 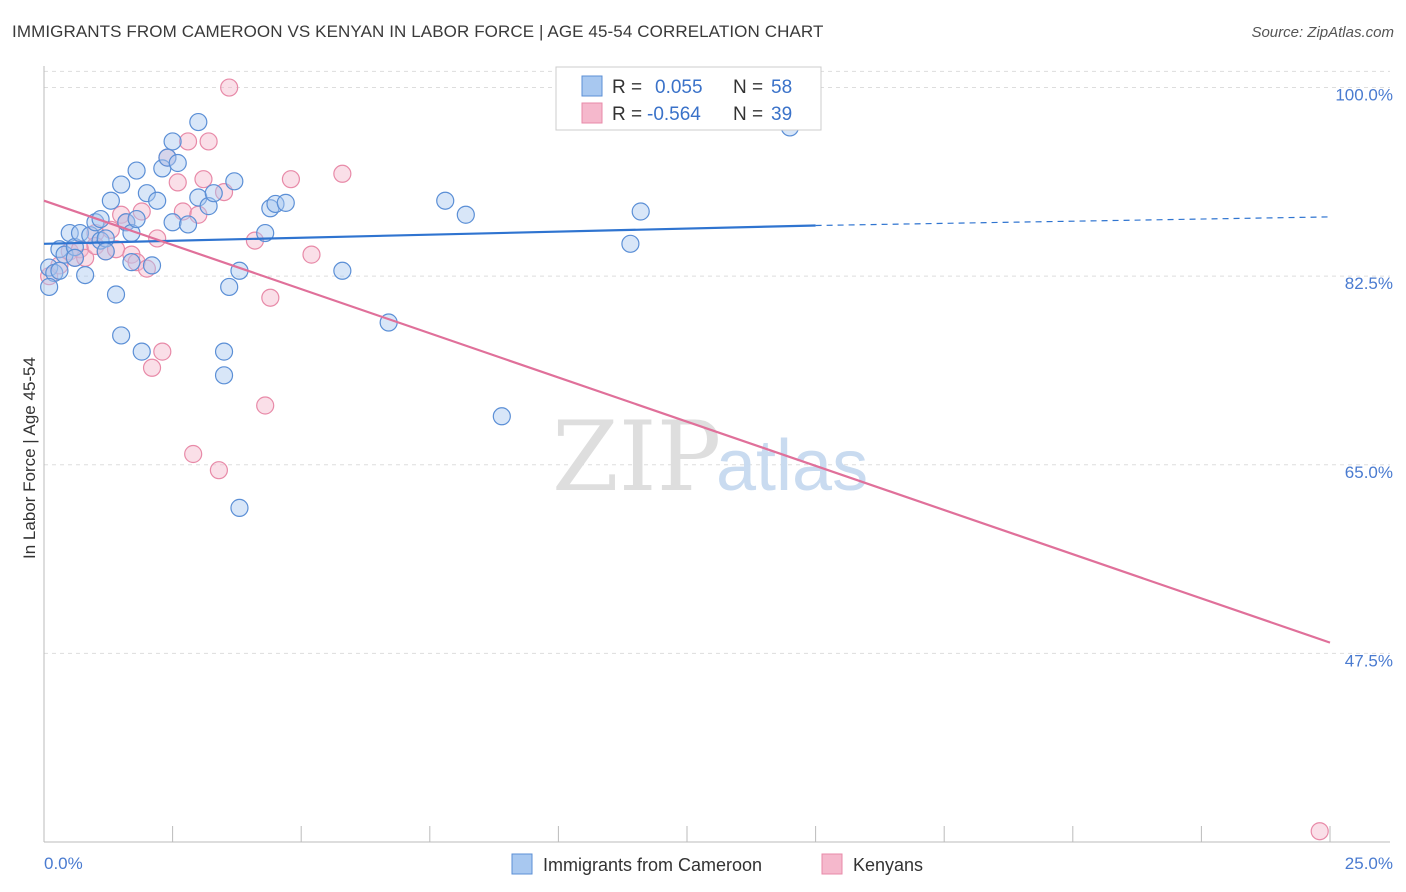 I want to click on stats-n-value-1: 58, so click(x=781, y=87).